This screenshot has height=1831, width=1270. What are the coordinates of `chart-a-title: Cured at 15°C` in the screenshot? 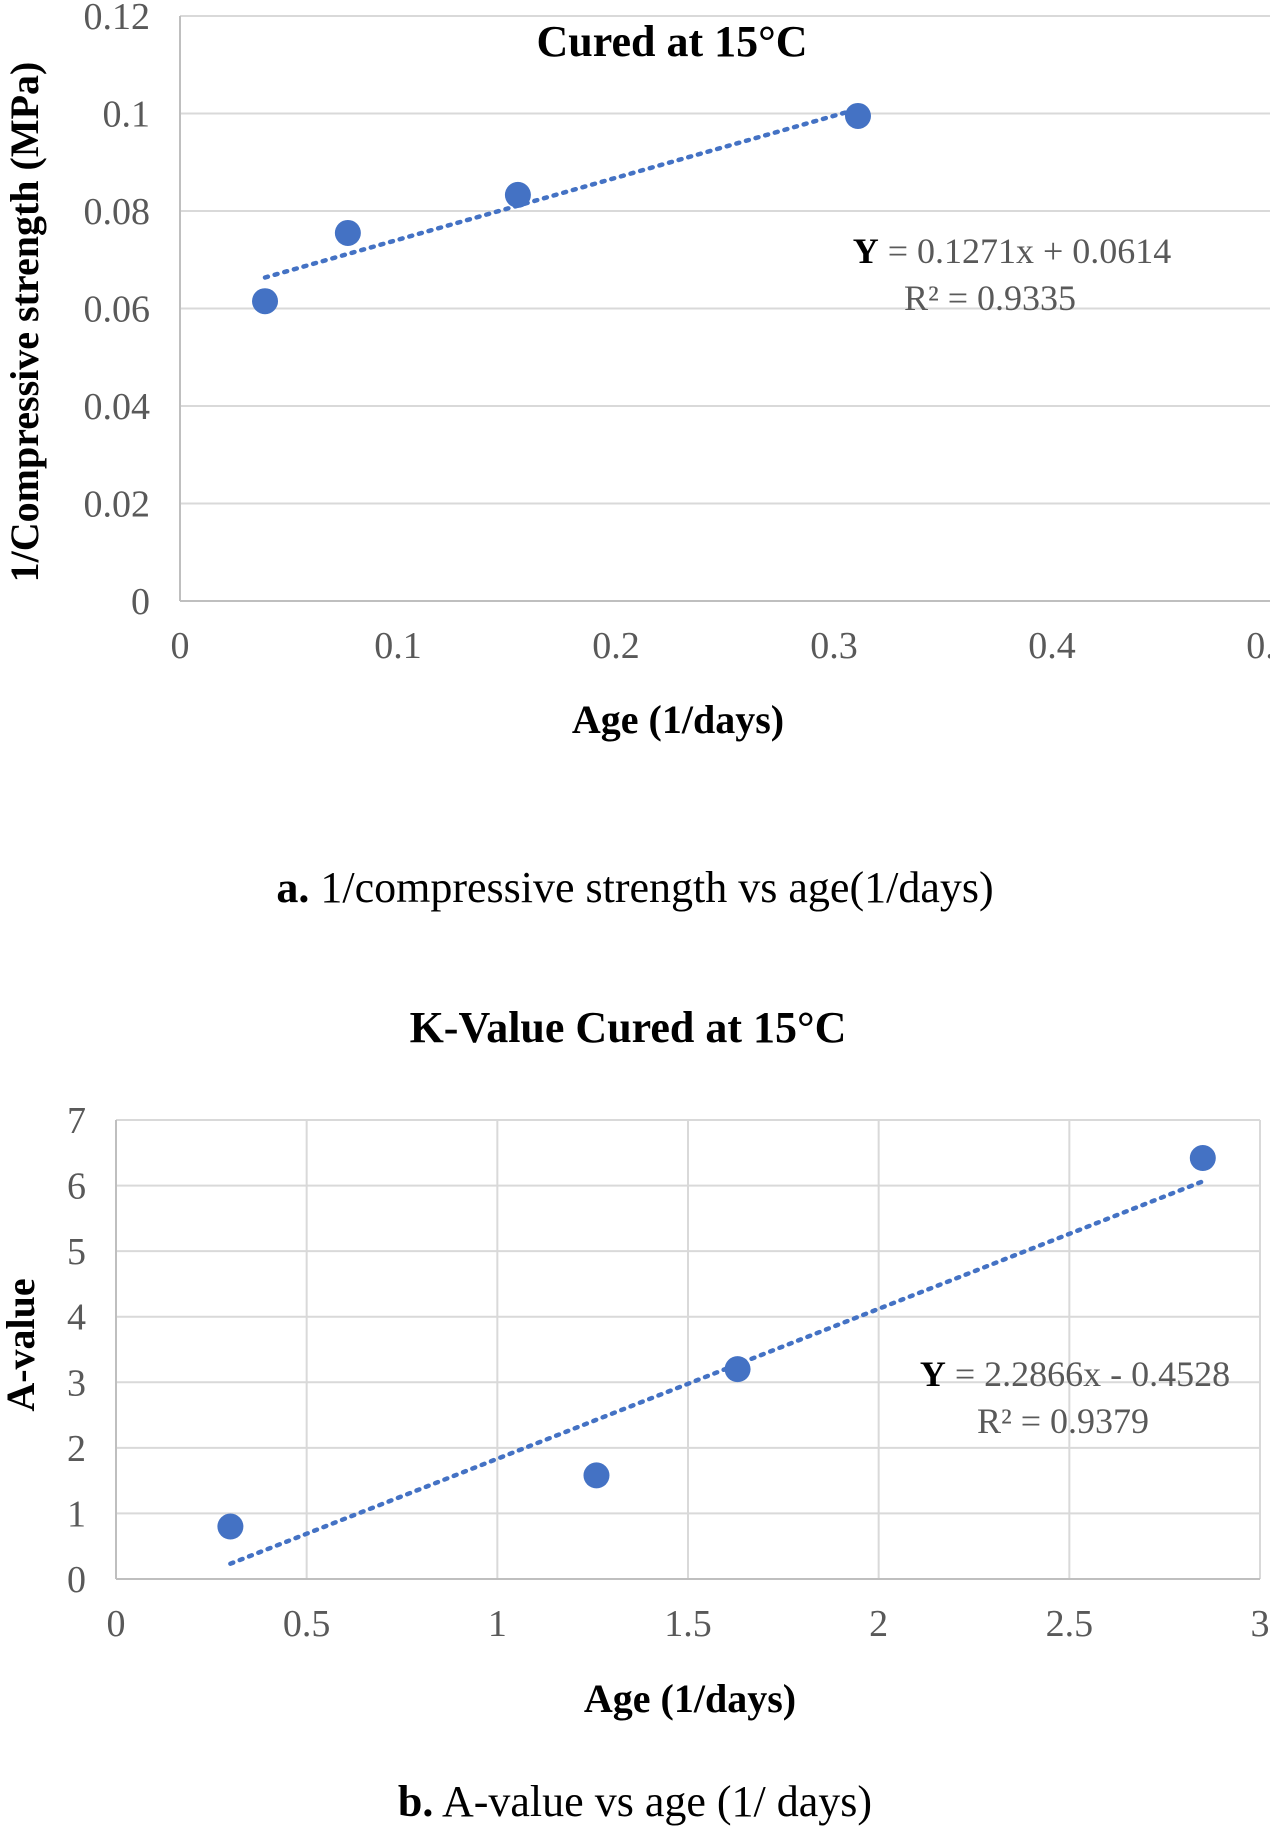 It's located at (671, 41).